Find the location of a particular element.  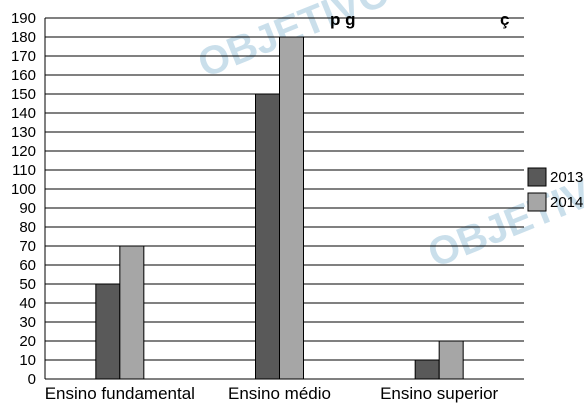

y-tick-label: 10 is located at coordinates (27, 360).